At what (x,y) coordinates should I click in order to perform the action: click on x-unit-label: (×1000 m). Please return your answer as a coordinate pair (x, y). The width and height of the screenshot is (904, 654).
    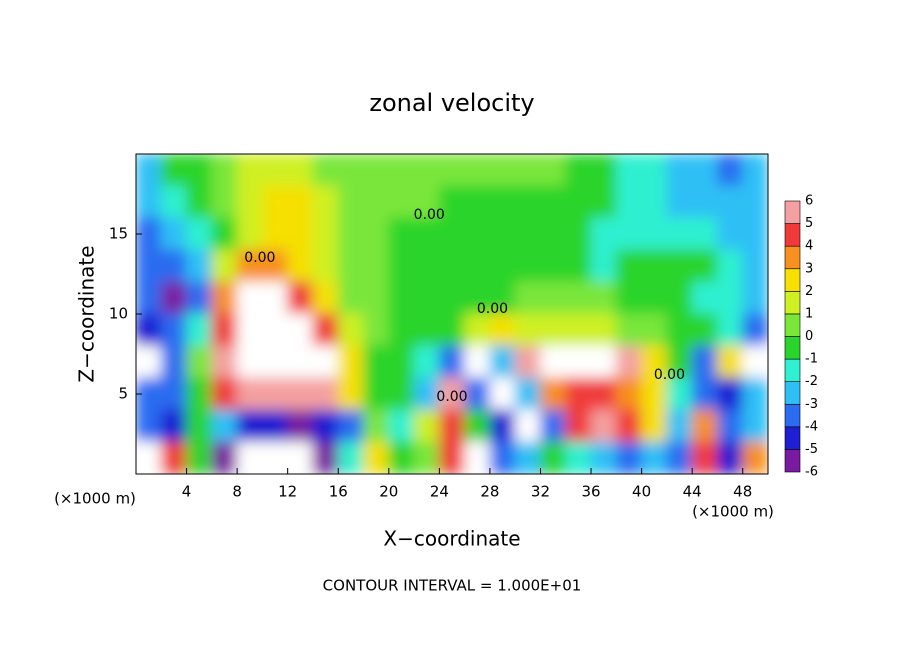
    Looking at the image, I should click on (95, 499).